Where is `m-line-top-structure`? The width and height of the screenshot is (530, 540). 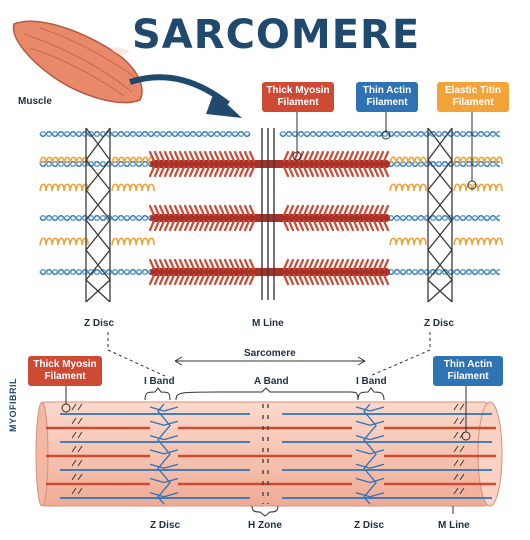 m-line-top-structure is located at coordinates (268, 214).